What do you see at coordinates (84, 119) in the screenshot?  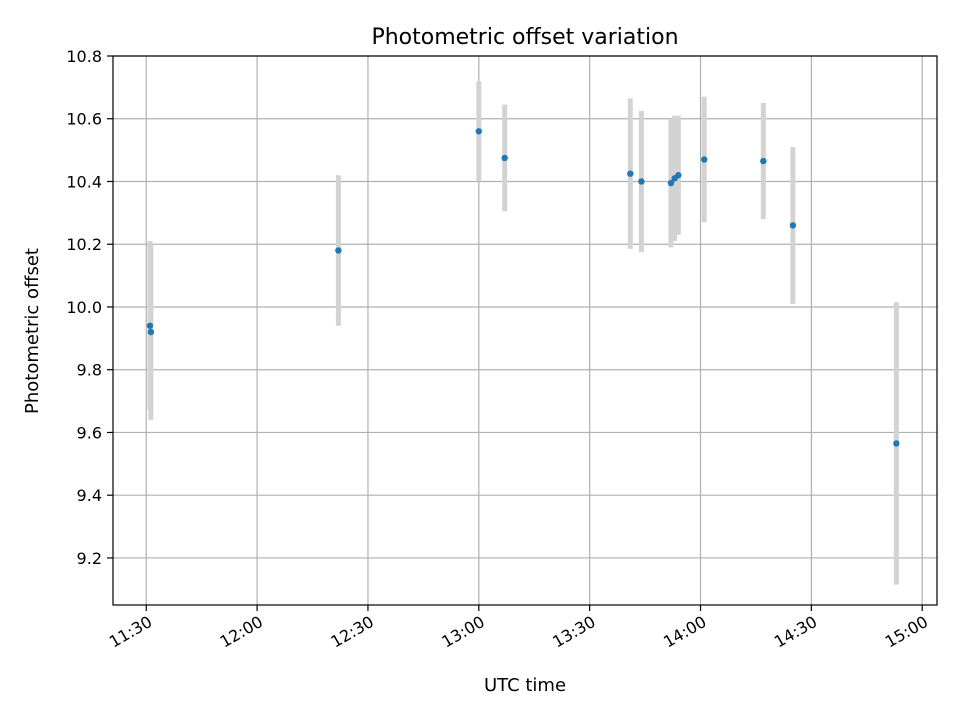 I see `y-tick-label: 10.6` at bounding box center [84, 119].